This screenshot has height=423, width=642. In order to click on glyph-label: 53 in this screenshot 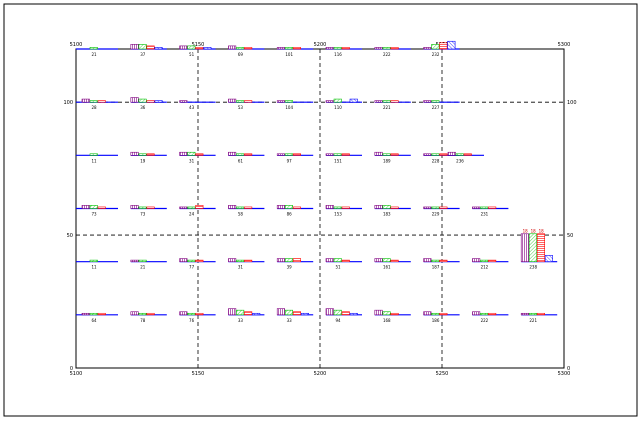, I will do `click(241, 107)`.